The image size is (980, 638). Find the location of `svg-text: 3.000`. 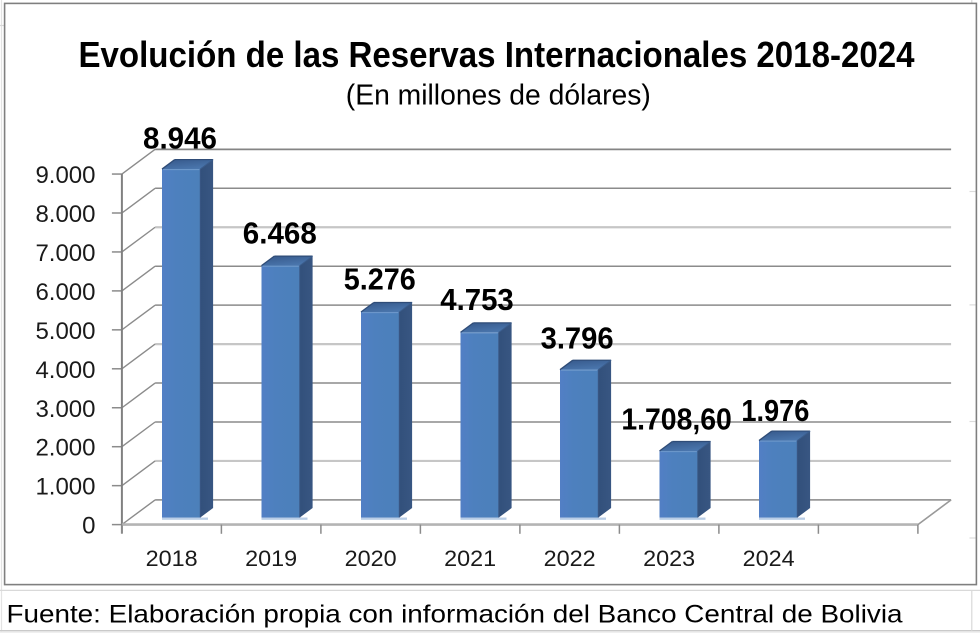

svg-text: 3.000 is located at coordinates (65, 409).